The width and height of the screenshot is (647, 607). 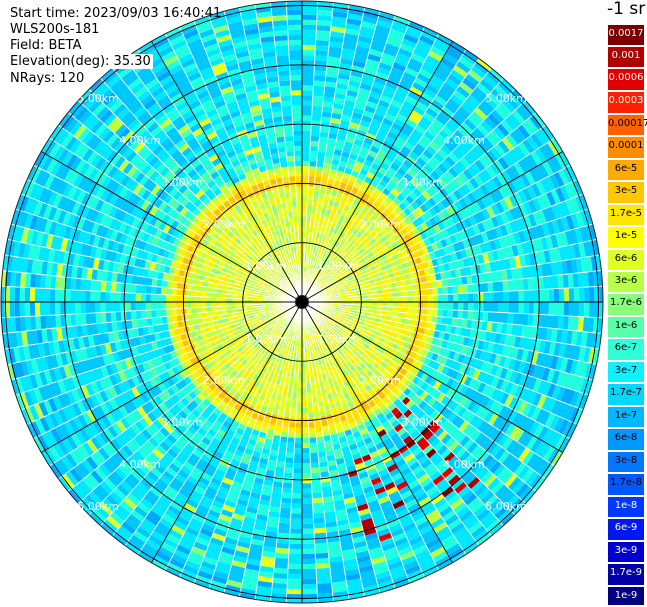 What do you see at coordinates (626, 79) in the screenshot?
I see `colorbar-level: 0.0006` at bounding box center [626, 79].